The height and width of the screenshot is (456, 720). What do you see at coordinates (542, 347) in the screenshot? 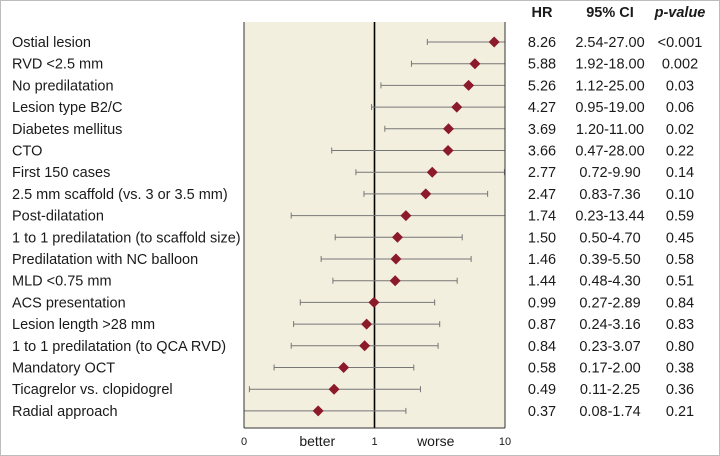
I see `hr-value: 0.84` at bounding box center [542, 347].